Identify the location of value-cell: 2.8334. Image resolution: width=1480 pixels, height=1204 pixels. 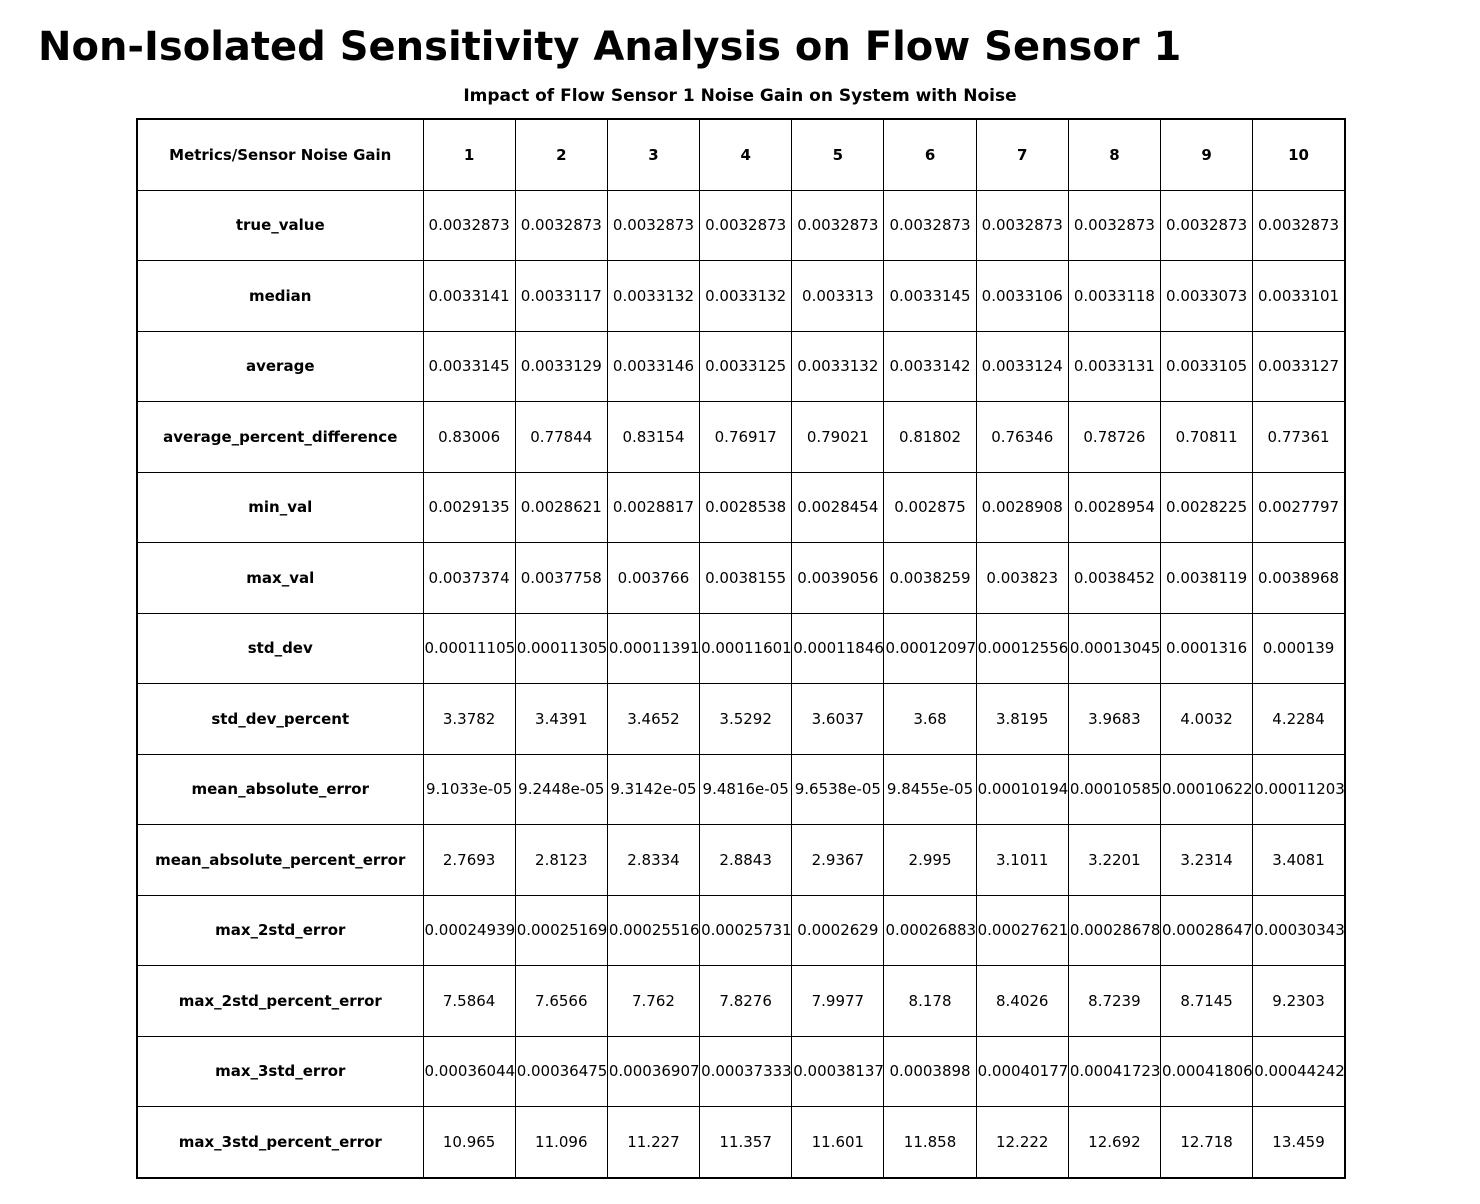
(653, 860).